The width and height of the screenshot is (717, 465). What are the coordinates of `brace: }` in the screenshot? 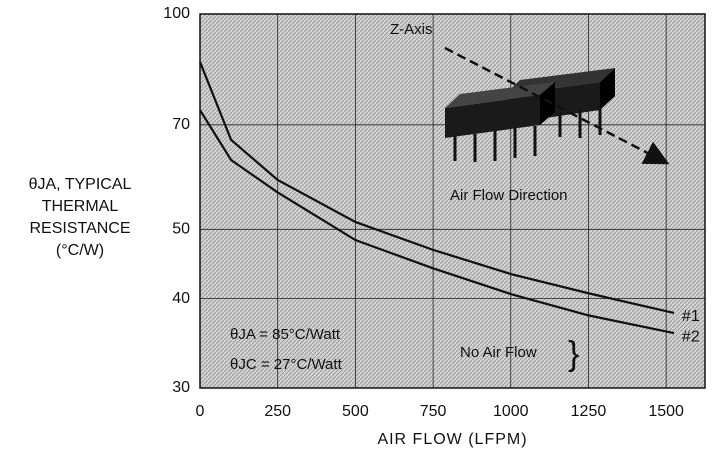 It's located at (573, 354).